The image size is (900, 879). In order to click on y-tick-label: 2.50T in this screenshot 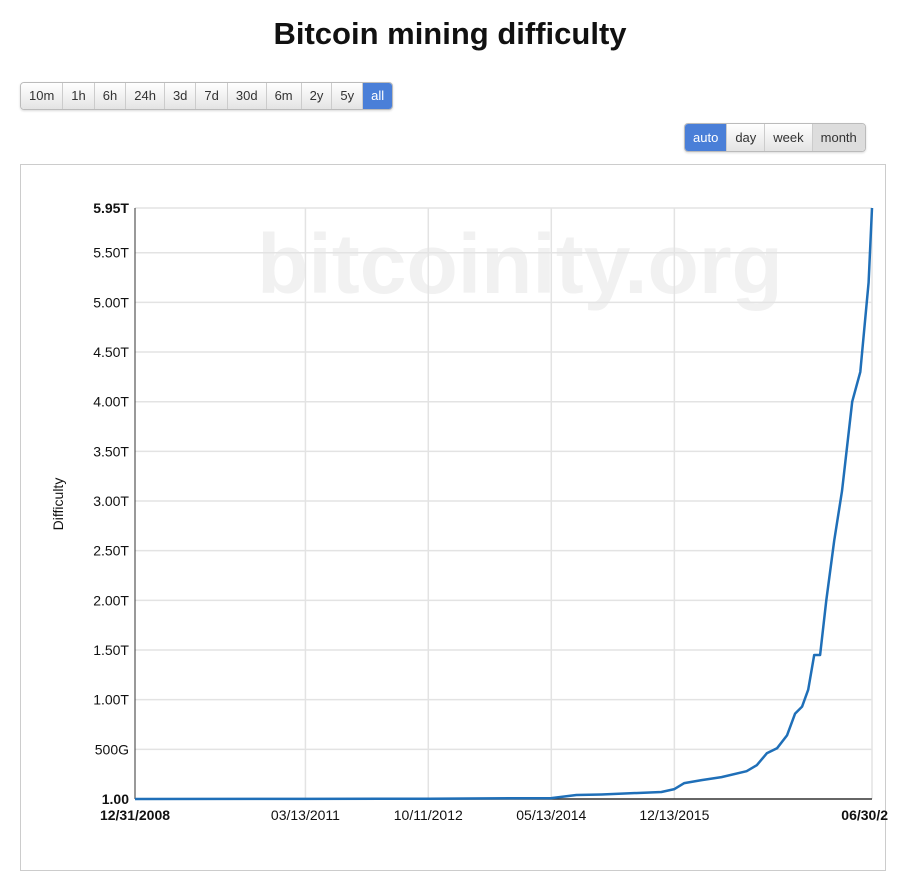, I will do `click(111, 551)`.